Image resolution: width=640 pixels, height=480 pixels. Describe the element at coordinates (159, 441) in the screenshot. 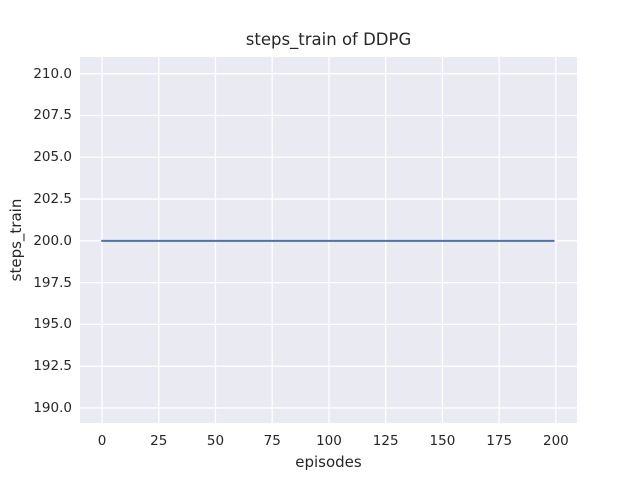

I see `x-tick-label: 25` at that location.